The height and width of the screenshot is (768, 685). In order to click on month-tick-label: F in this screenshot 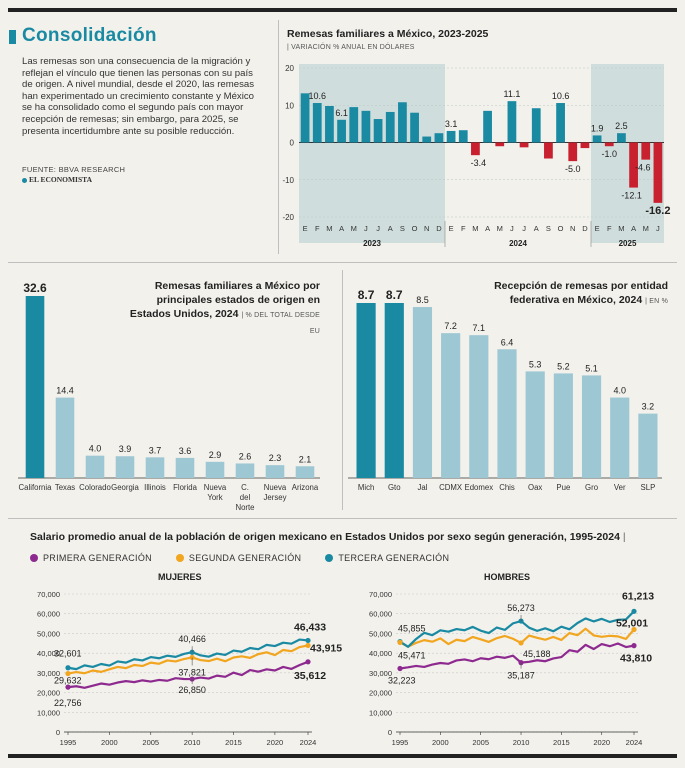, I will do `click(463, 228)`.